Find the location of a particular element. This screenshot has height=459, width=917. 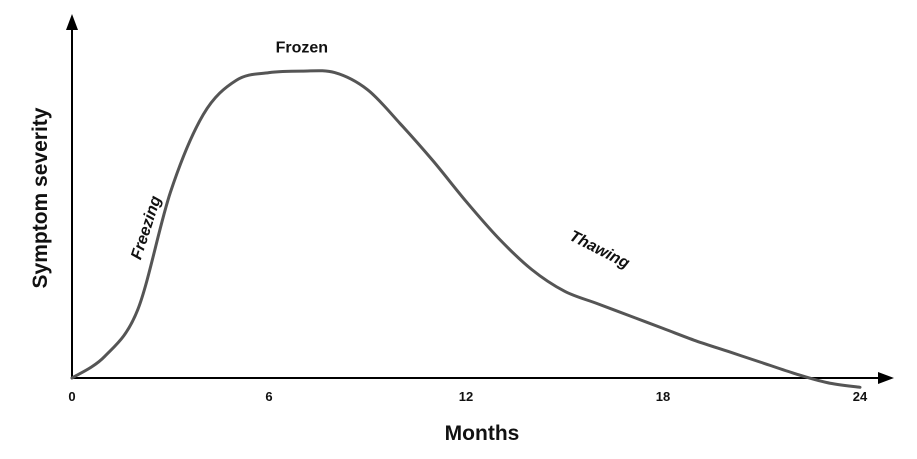

y-axis-arrow-icon is located at coordinates (72, 22).